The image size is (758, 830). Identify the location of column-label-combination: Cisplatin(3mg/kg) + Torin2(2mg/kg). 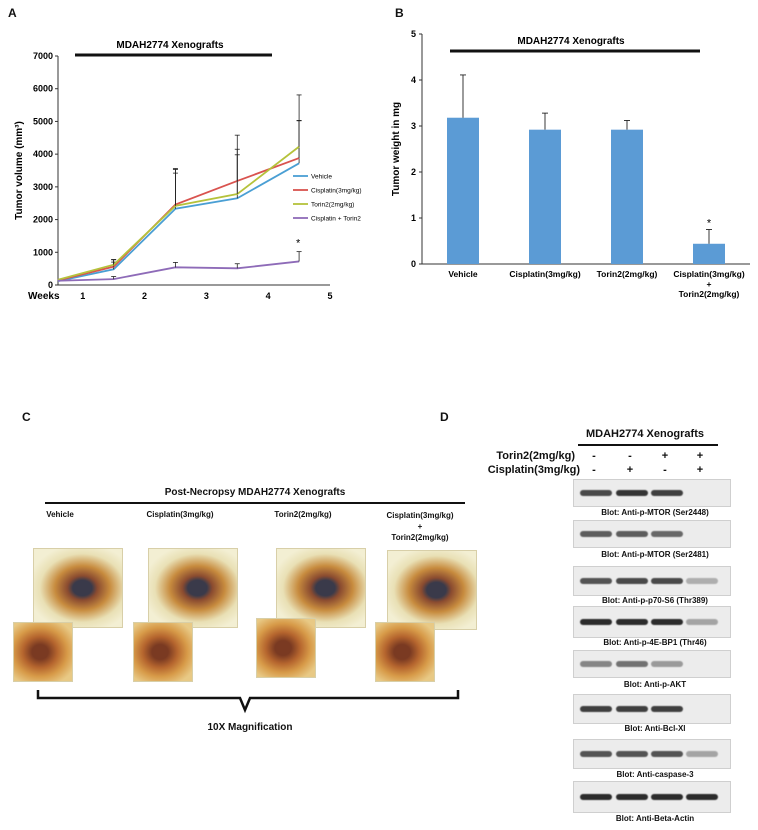
(420, 526).